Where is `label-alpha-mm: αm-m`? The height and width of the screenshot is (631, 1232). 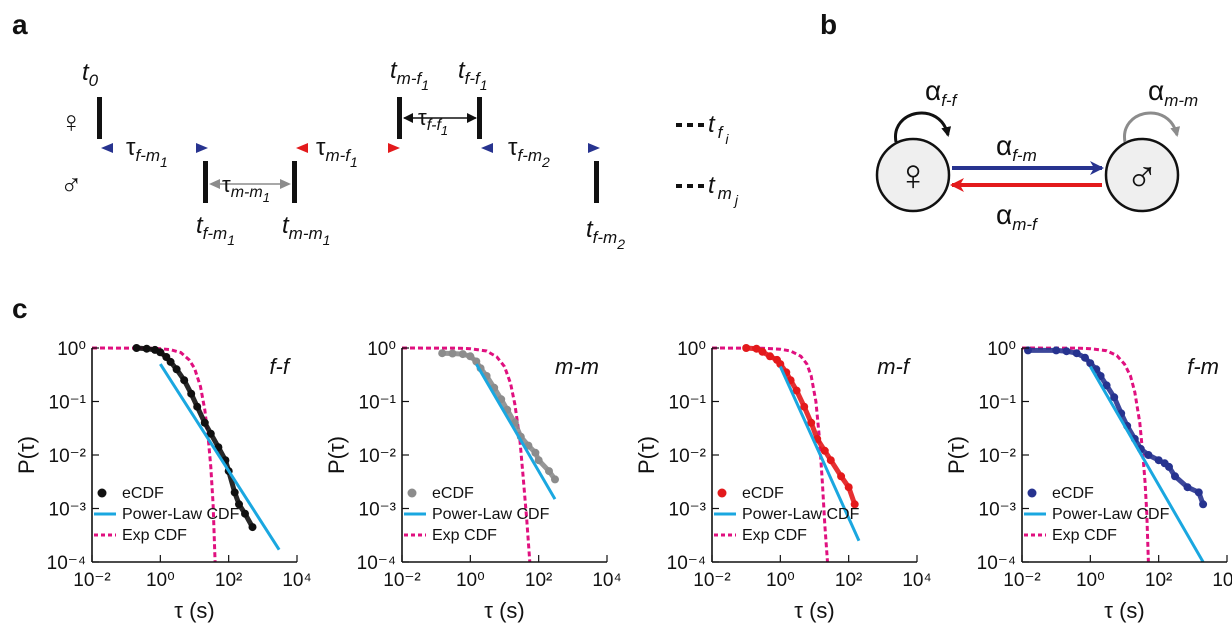
label-alpha-mm: αm-m is located at coordinates (1173, 92).